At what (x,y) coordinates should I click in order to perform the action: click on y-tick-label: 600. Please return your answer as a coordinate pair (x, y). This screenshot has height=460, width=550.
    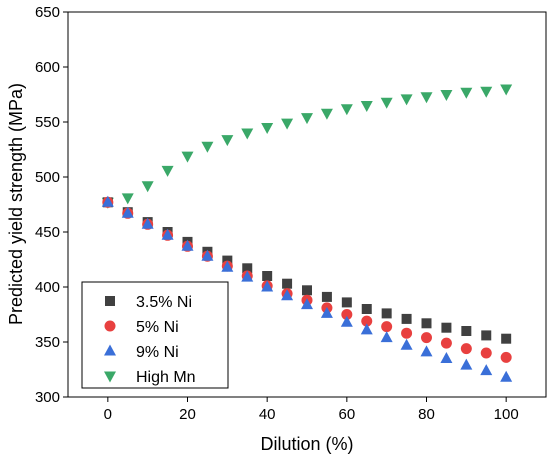
    Looking at the image, I should click on (47, 67).